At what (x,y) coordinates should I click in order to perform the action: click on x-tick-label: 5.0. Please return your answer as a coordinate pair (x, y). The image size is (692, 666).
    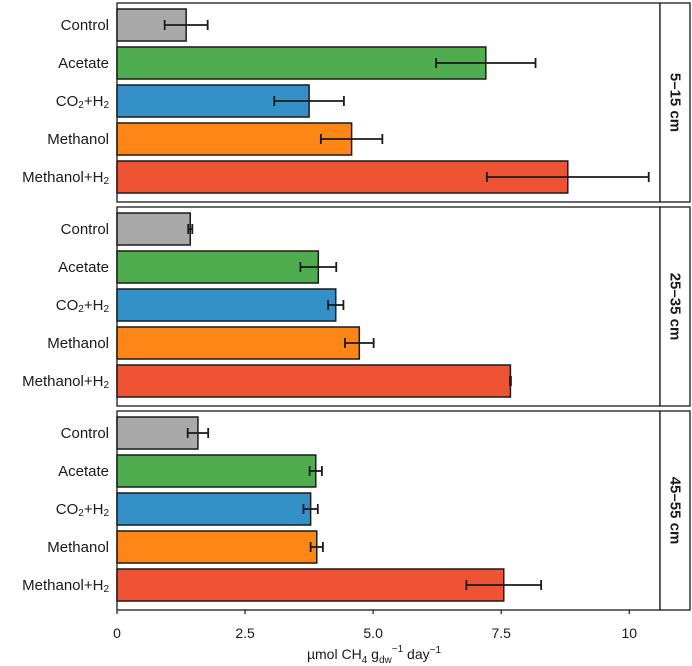
    Looking at the image, I should click on (373, 633).